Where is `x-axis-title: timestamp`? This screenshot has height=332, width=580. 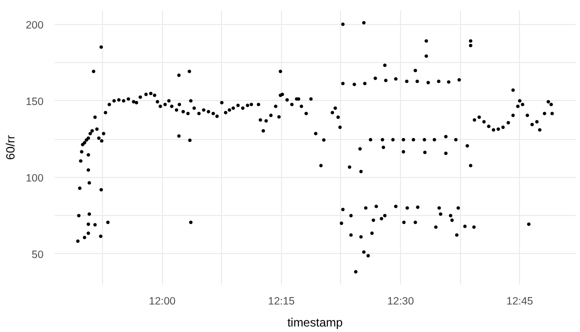
x-axis-title: timestamp is located at coordinates (315, 323).